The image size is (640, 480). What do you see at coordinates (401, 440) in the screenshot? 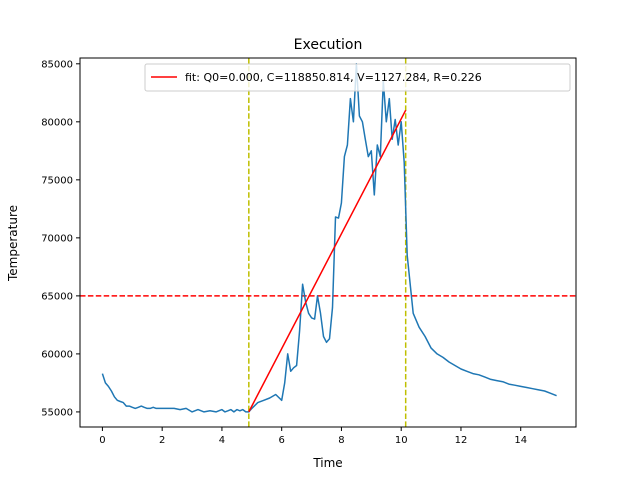
I see `x-tick-label: 10` at bounding box center [401, 440].